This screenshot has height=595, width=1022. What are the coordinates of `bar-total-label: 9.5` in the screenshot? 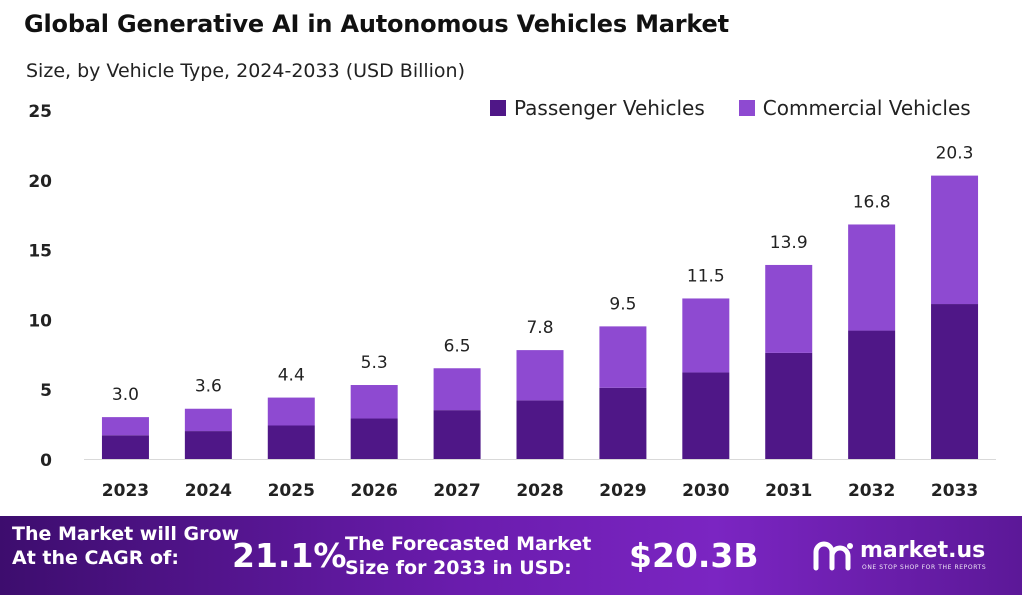 It's located at (622, 304).